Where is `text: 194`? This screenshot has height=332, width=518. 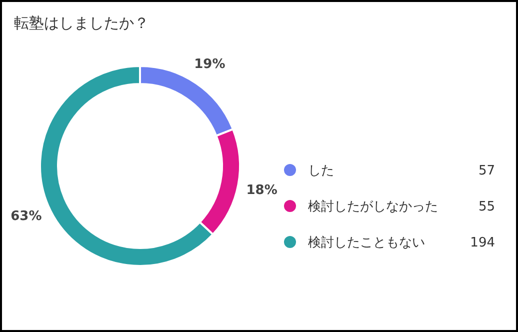
text: 194 is located at coordinates (482, 243).